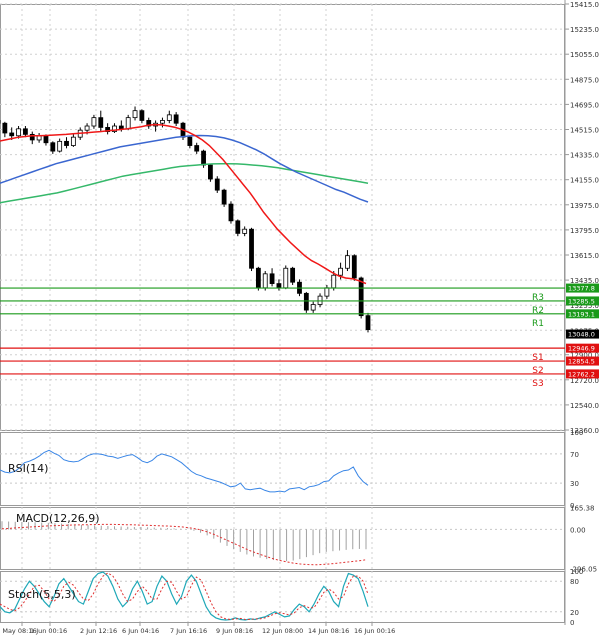 This screenshot has height=644, width=600. What do you see at coordinates (584, 80) in the screenshot?
I see `price-y-tick-label: 14875.0` at bounding box center [584, 80].